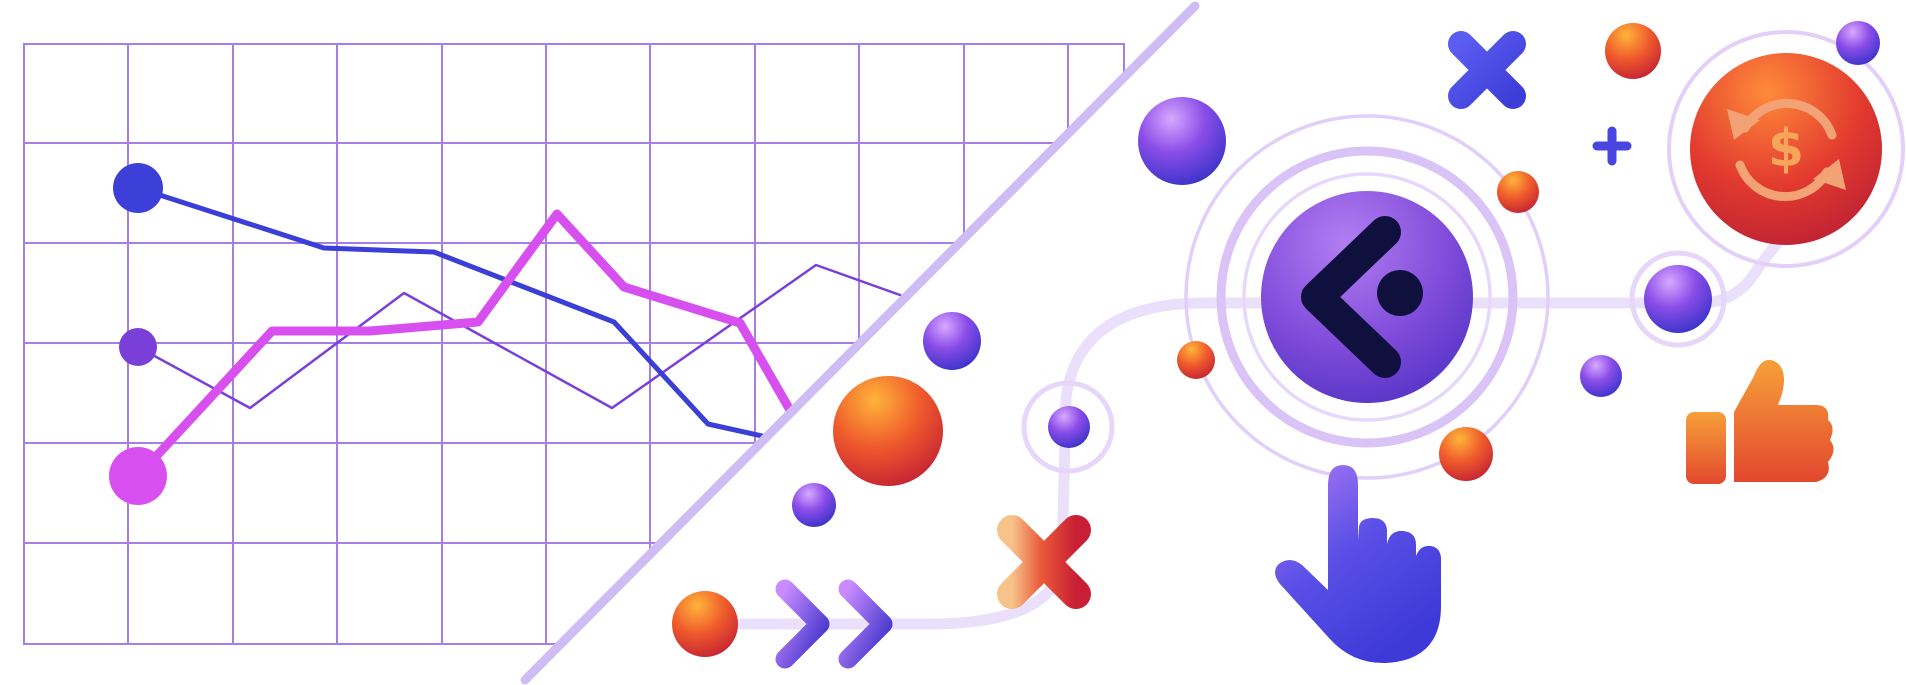  What do you see at coordinates (519, 336) in the screenshot?
I see `line-series-violet` at bounding box center [519, 336].